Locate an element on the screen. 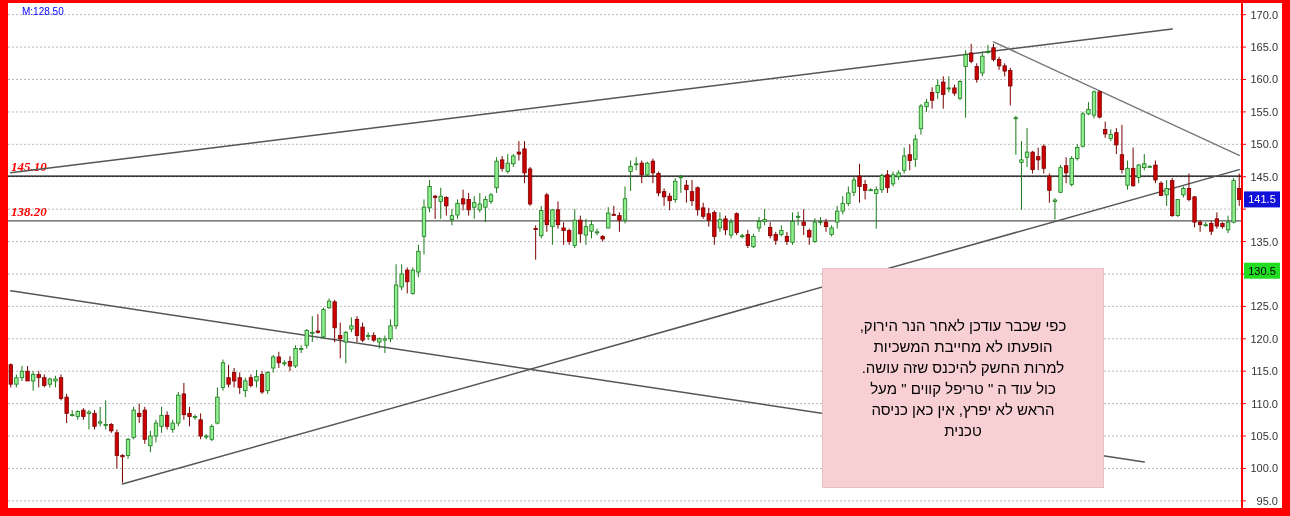  y-tick-label: 160.0 is located at coordinates (1264, 79).